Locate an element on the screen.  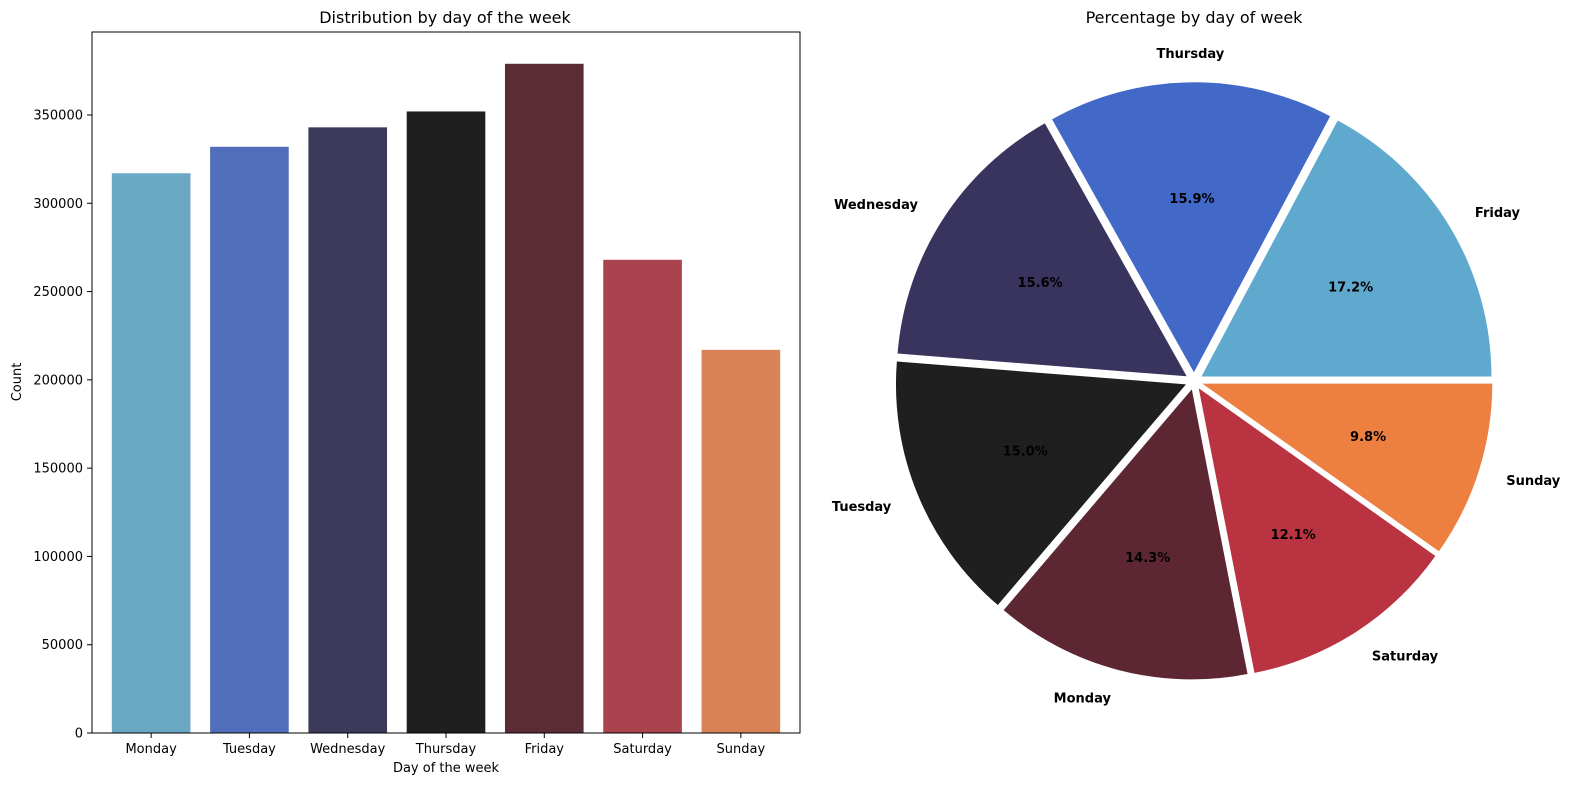
pie-chart-title: Percentage by day of week is located at coordinates (1195, 17).